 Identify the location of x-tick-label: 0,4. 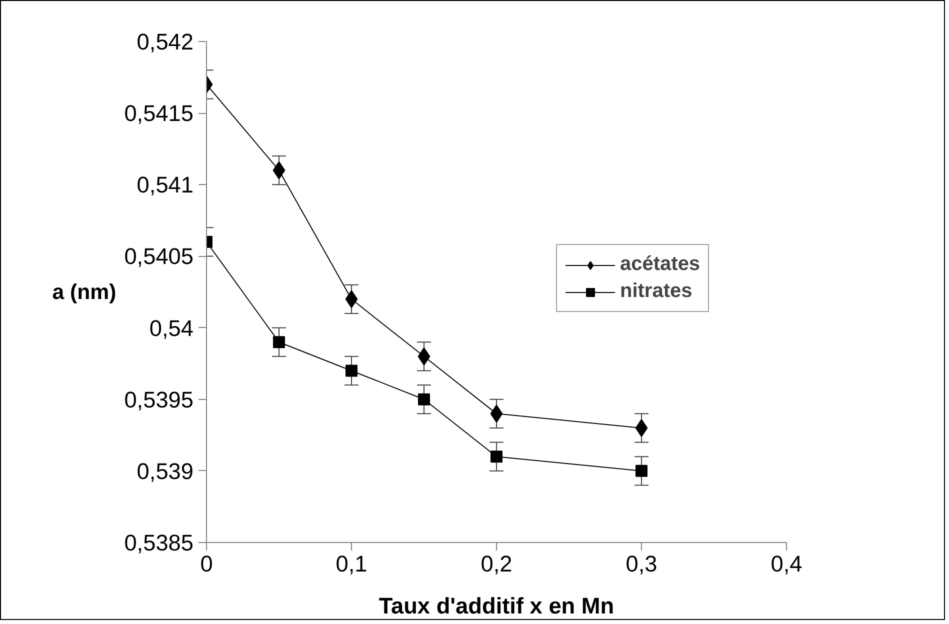
(786, 563).